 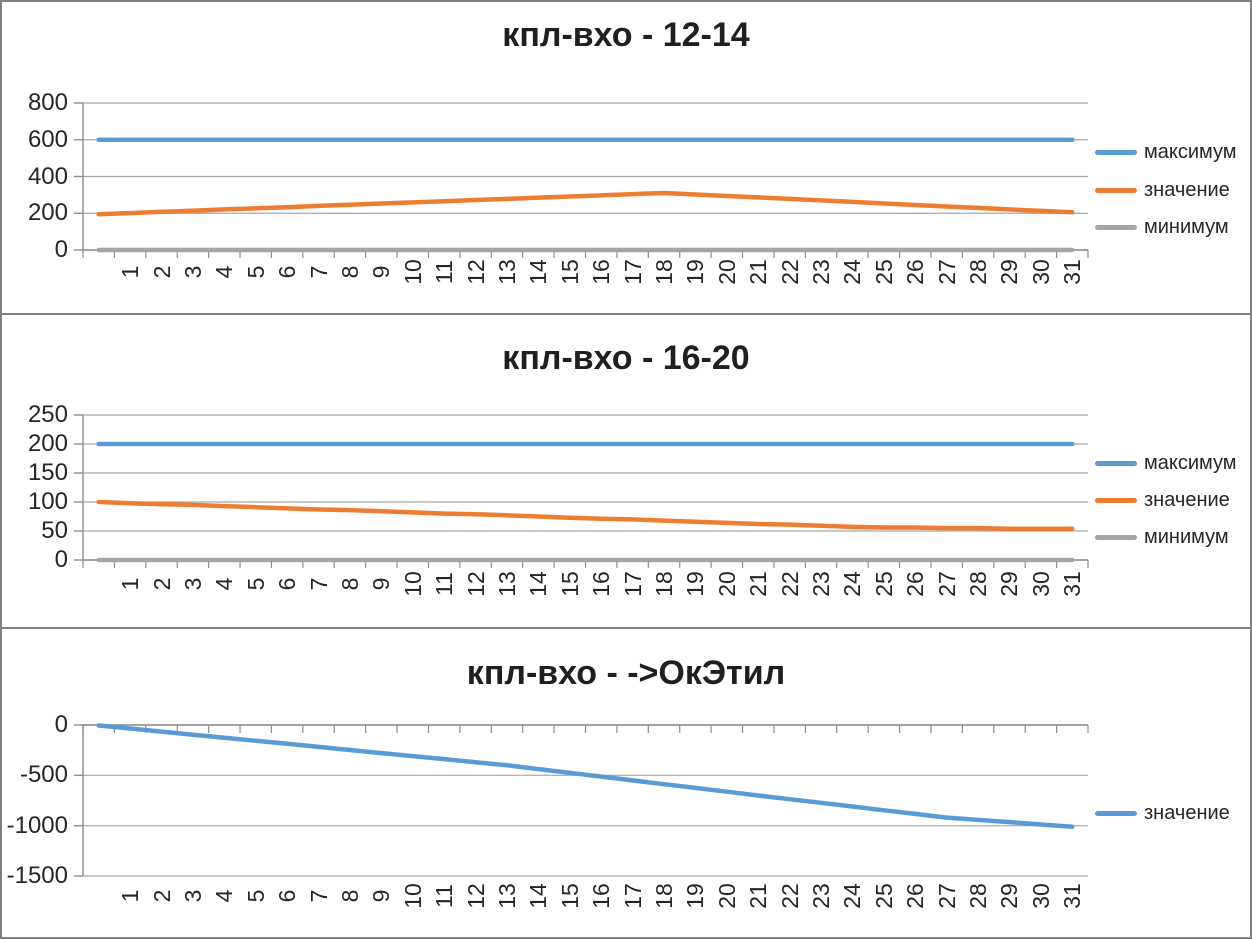 I want to click on y-axis-label: 600, so click(x=47, y=139).